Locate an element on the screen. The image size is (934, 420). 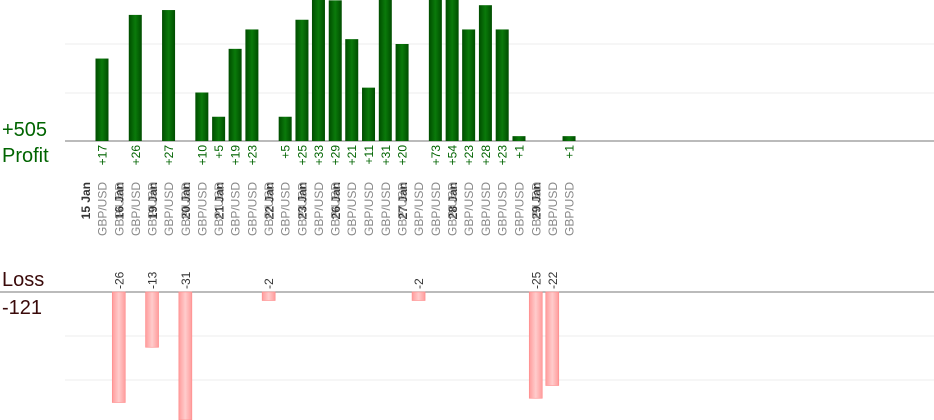
profit-value-label: +33 is located at coordinates (319, 155).